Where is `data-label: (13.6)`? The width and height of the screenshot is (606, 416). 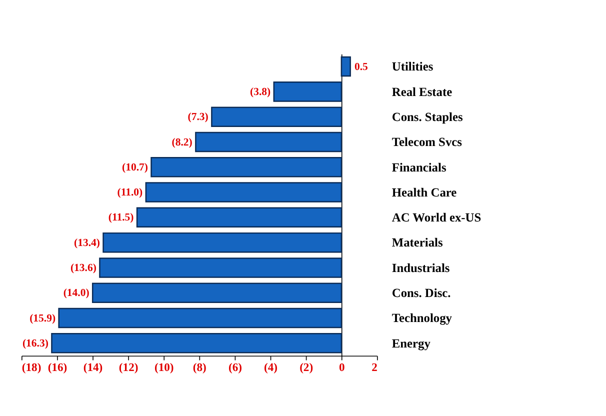 data-label: (13.6) is located at coordinates (83, 268).